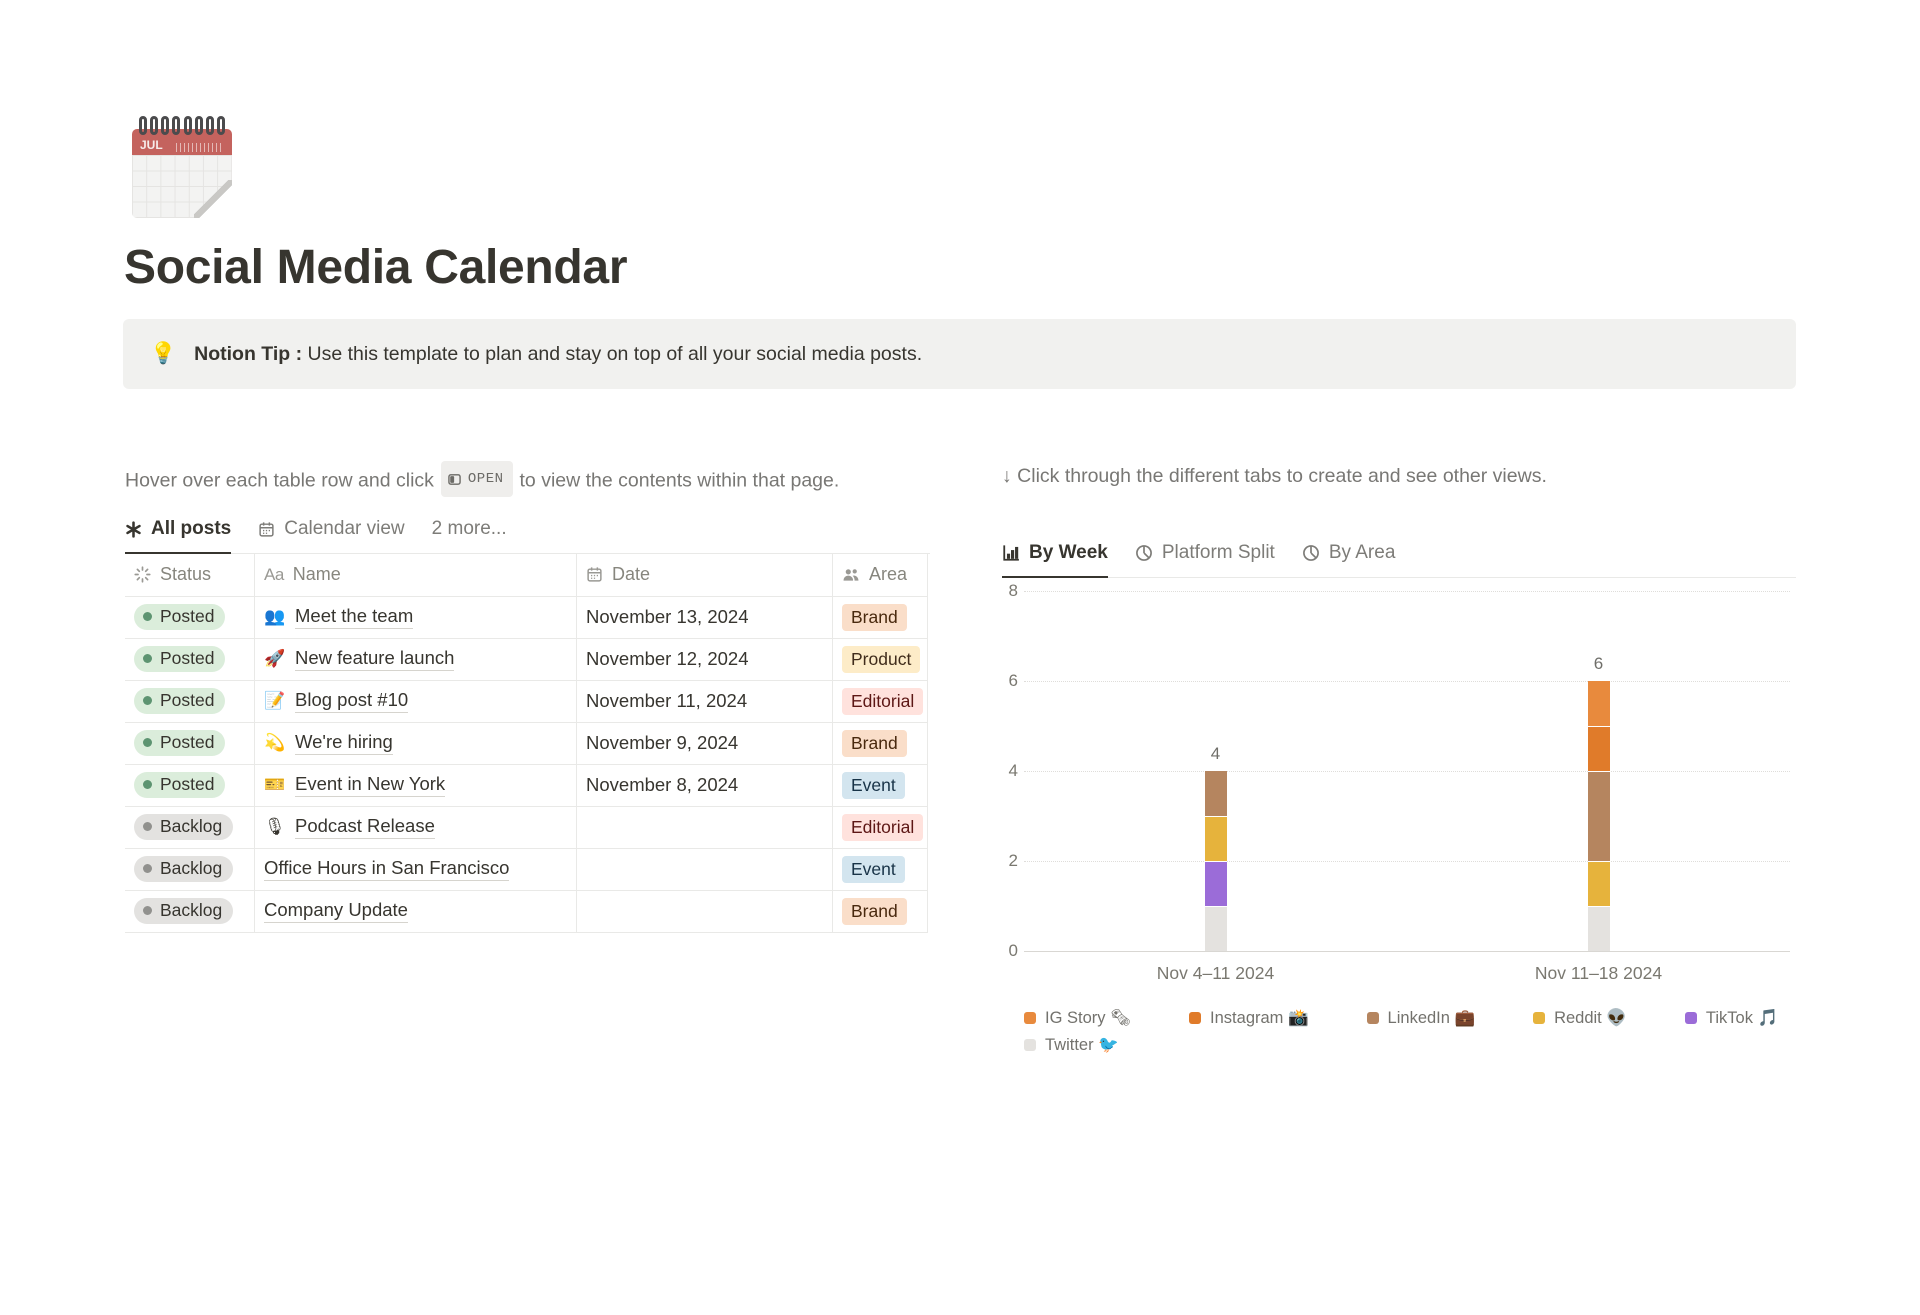  What do you see at coordinates (375, 659) in the screenshot?
I see `page-link: New feature launch` at bounding box center [375, 659].